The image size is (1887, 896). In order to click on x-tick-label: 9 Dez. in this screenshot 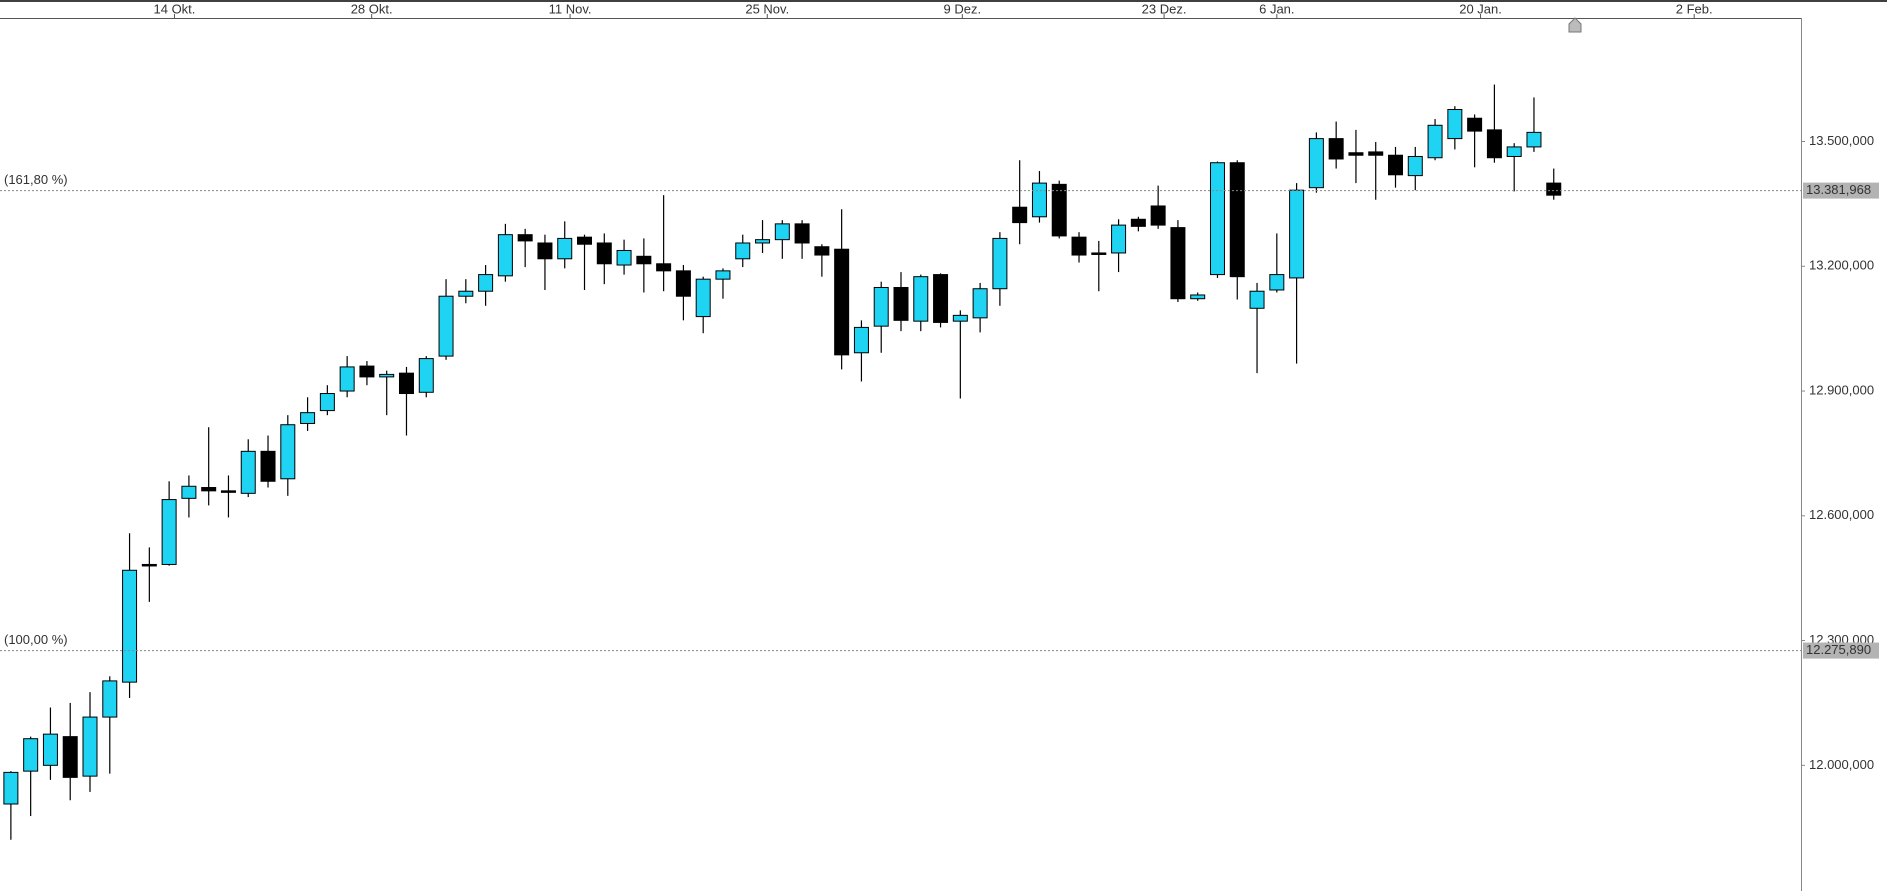, I will do `click(963, 8)`.